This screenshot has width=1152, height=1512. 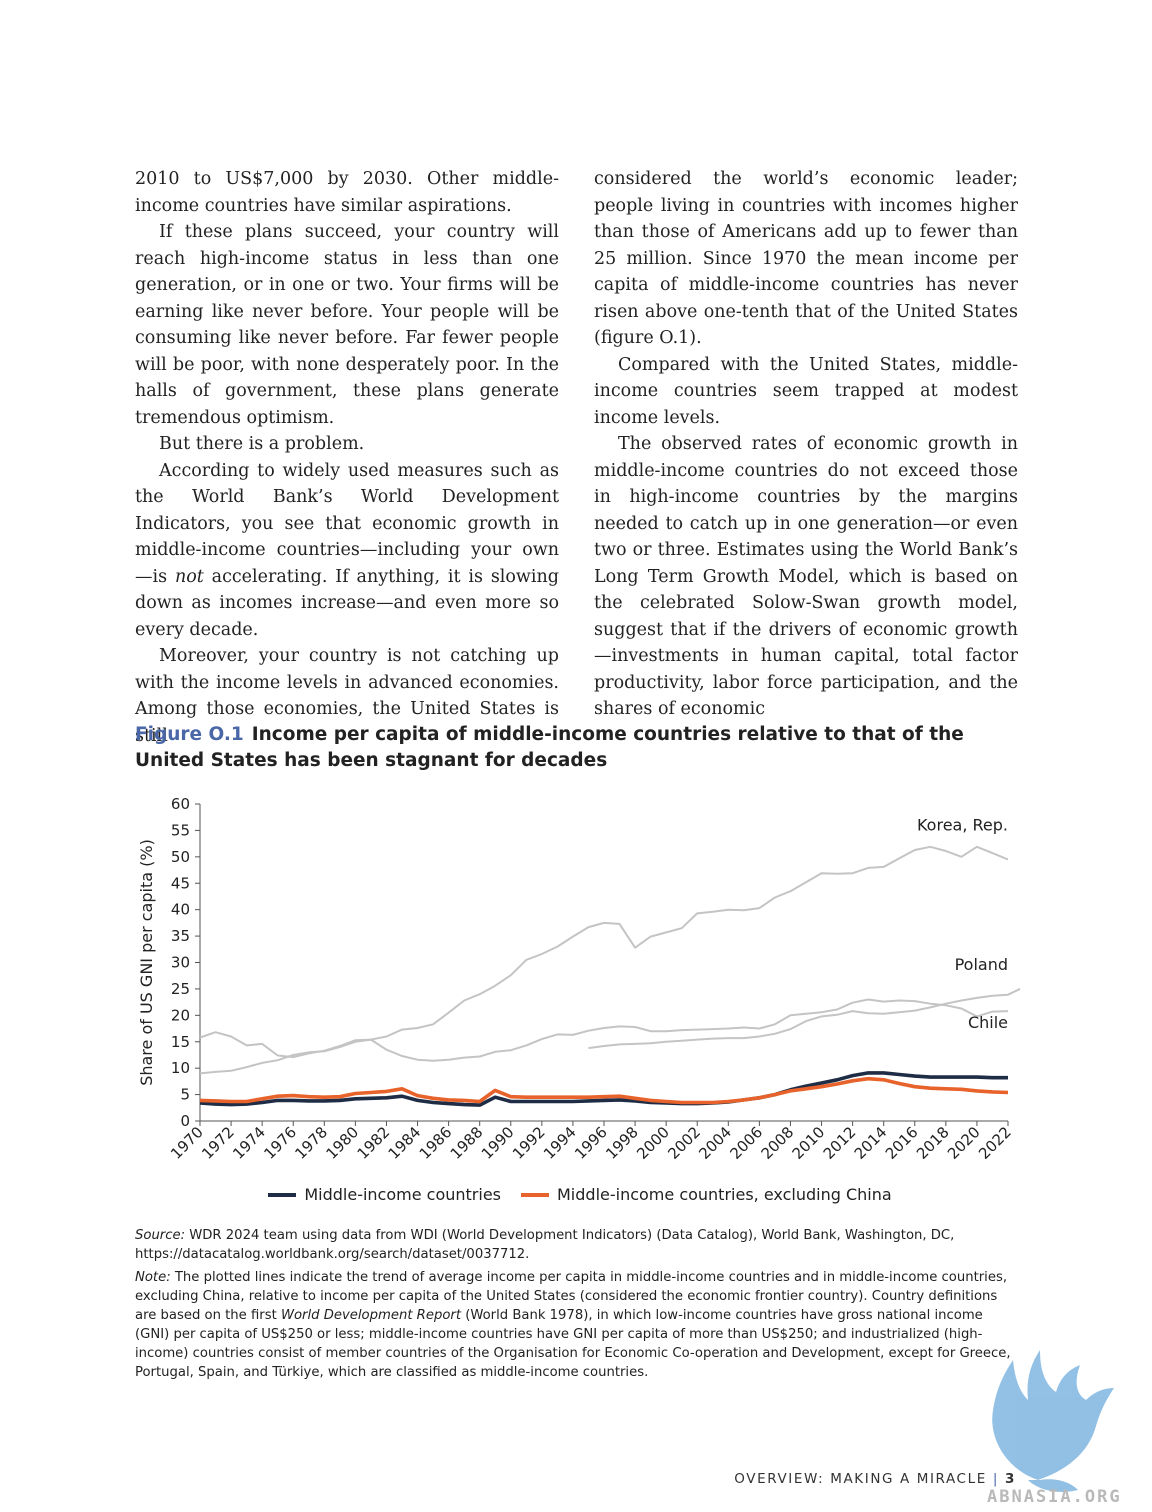 What do you see at coordinates (180, 857) in the screenshot?
I see `y-tick-label: 50` at bounding box center [180, 857].